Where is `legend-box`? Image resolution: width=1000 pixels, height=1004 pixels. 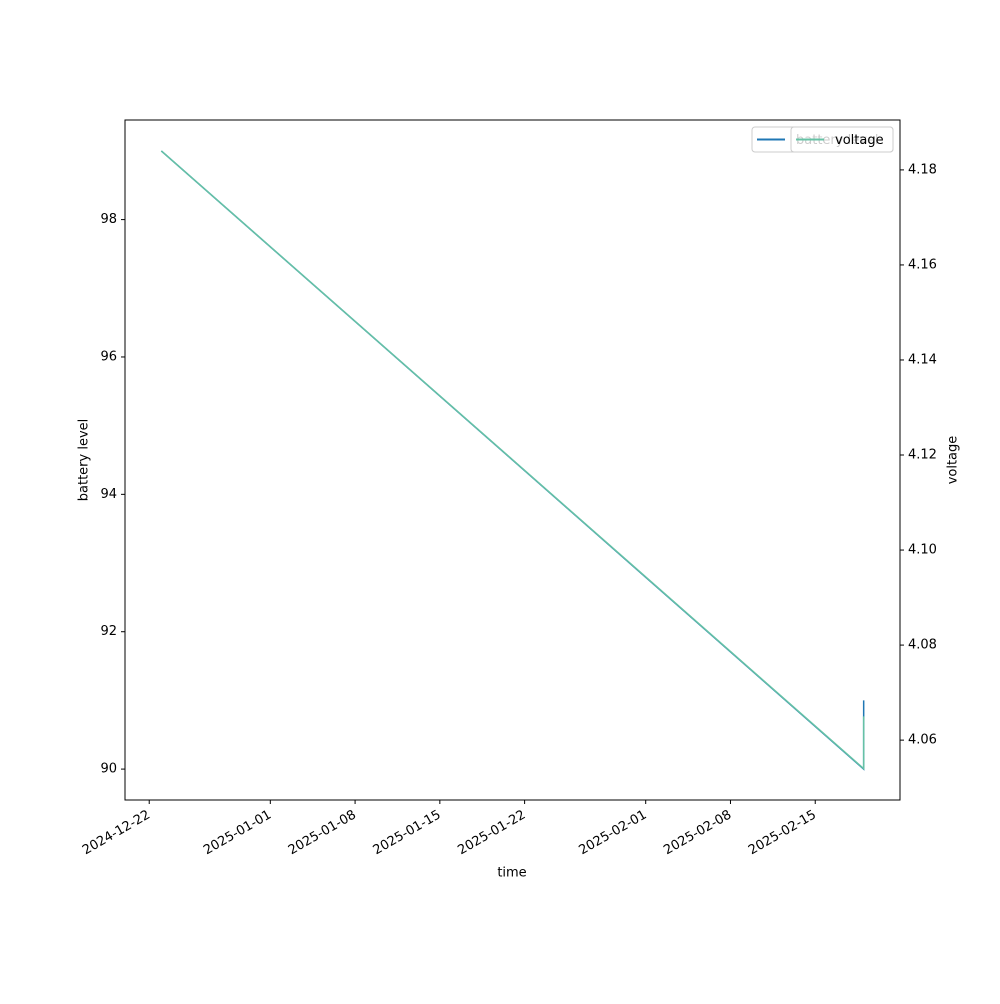 legend-box is located at coordinates (842, 139).